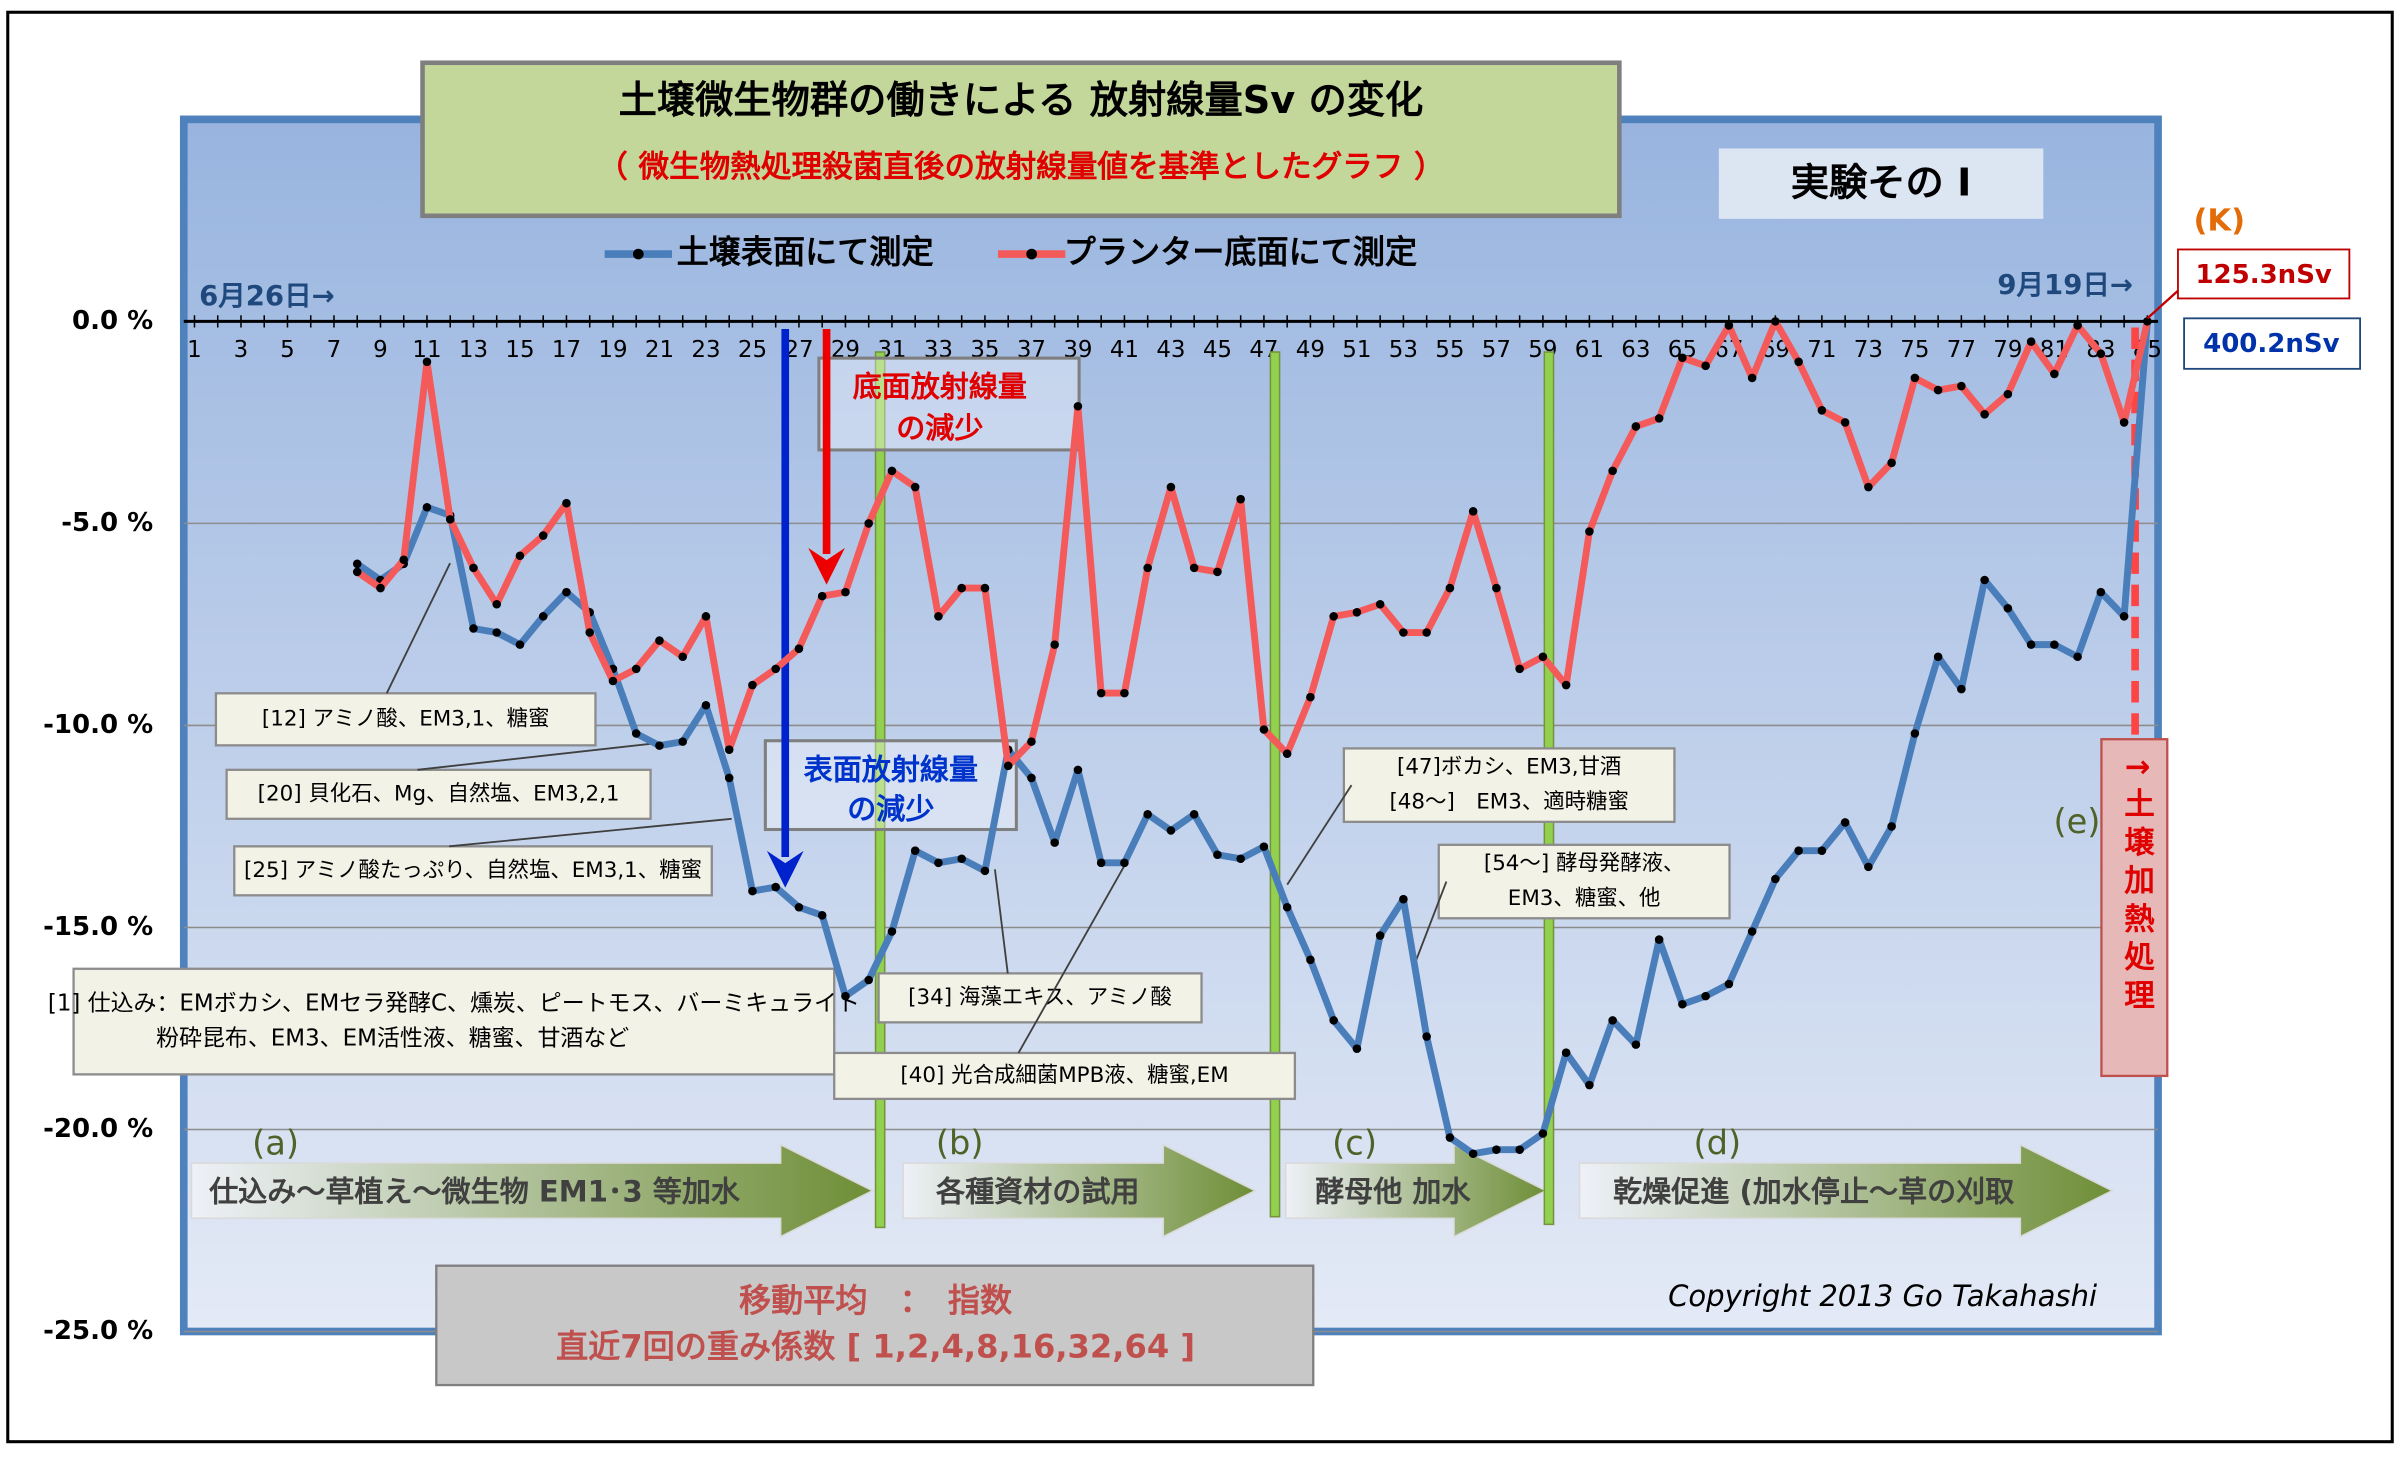 This screenshot has height=1457, width=2400. I want to click on phase-boundary, so click(880, 790).